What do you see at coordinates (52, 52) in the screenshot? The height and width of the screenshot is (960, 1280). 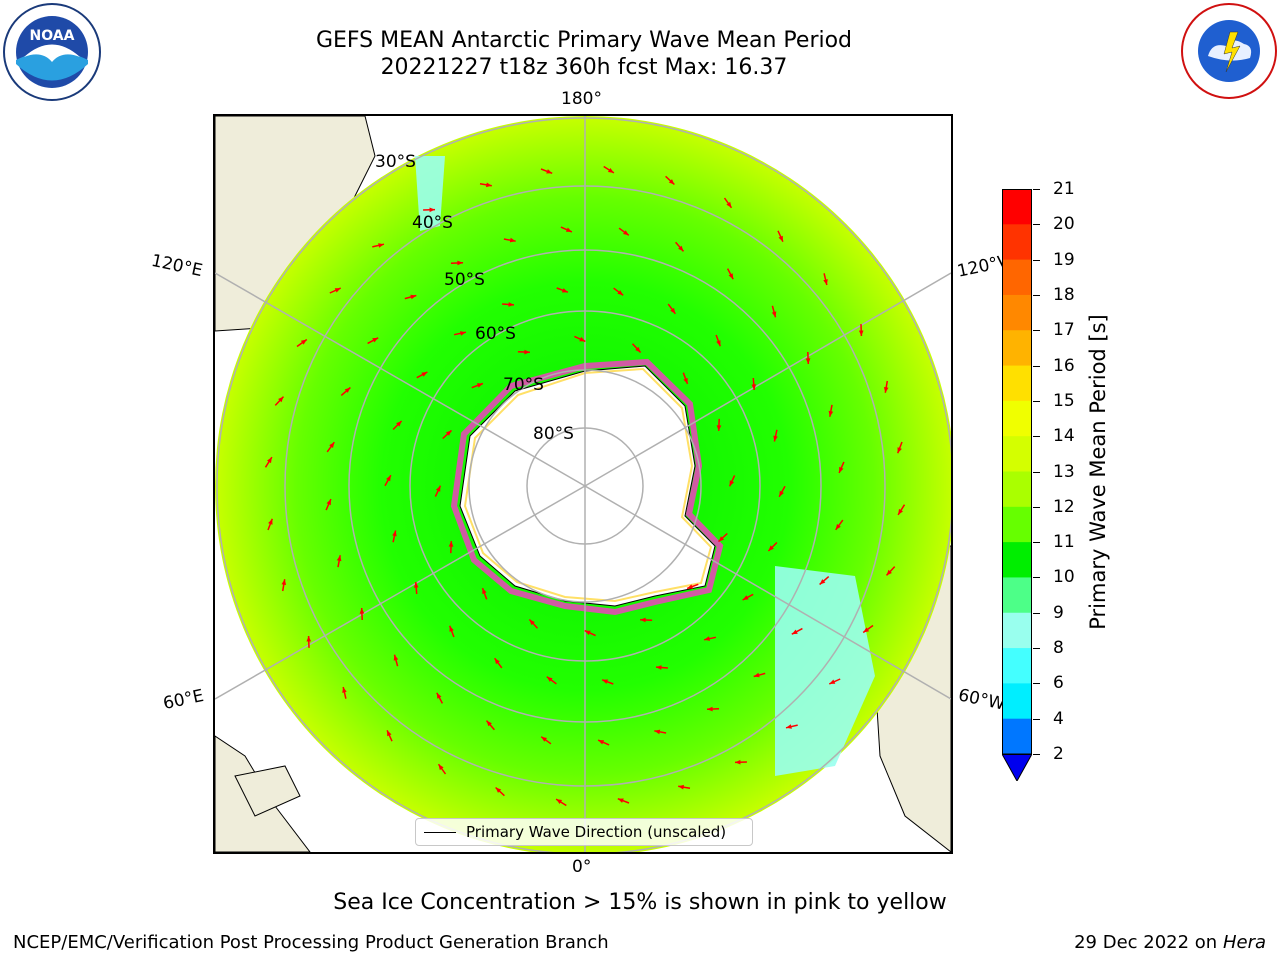 I see `noaa-logo: NOAA` at bounding box center [52, 52].